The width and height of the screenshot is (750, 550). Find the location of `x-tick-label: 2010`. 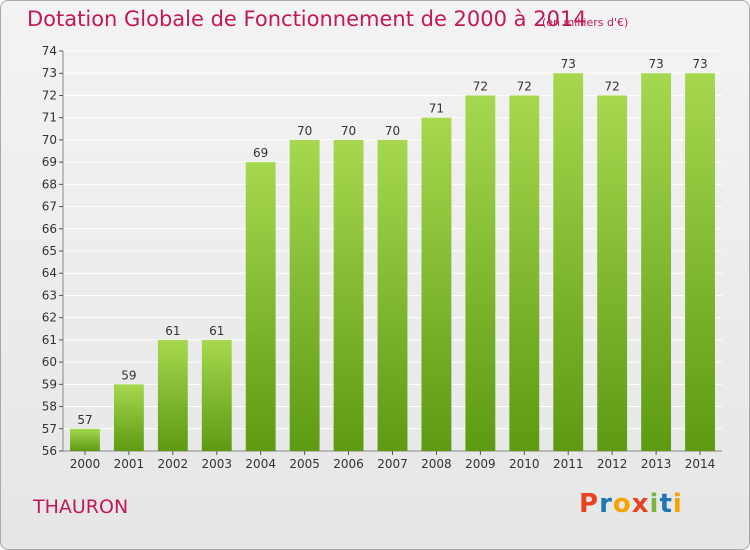

x-tick-label: 2010 is located at coordinates (524, 464).